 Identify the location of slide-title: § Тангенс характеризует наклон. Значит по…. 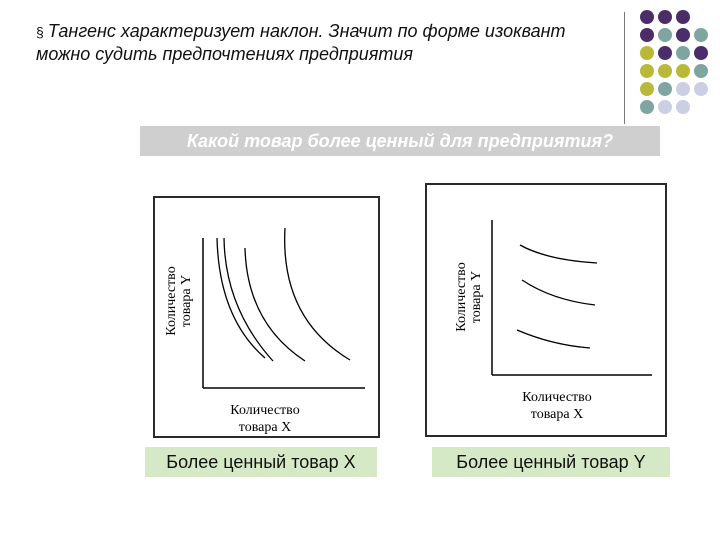
(326, 42).